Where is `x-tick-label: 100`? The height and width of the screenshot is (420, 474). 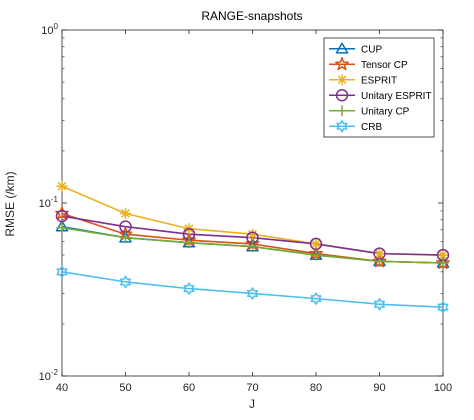
x-tick-label: 100 is located at coordinates (443, 388).